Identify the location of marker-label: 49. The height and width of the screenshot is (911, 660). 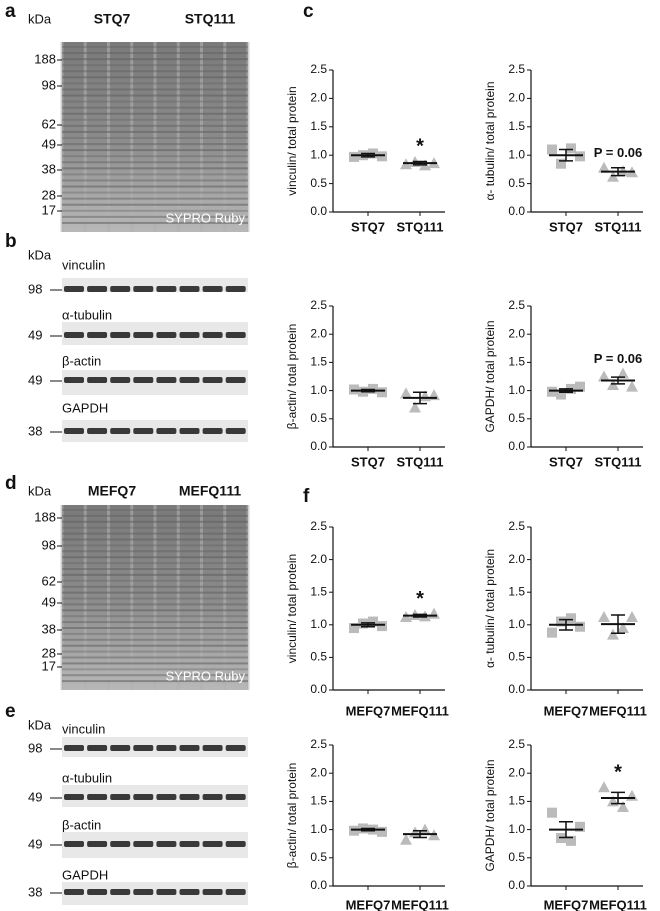
(35, 796).